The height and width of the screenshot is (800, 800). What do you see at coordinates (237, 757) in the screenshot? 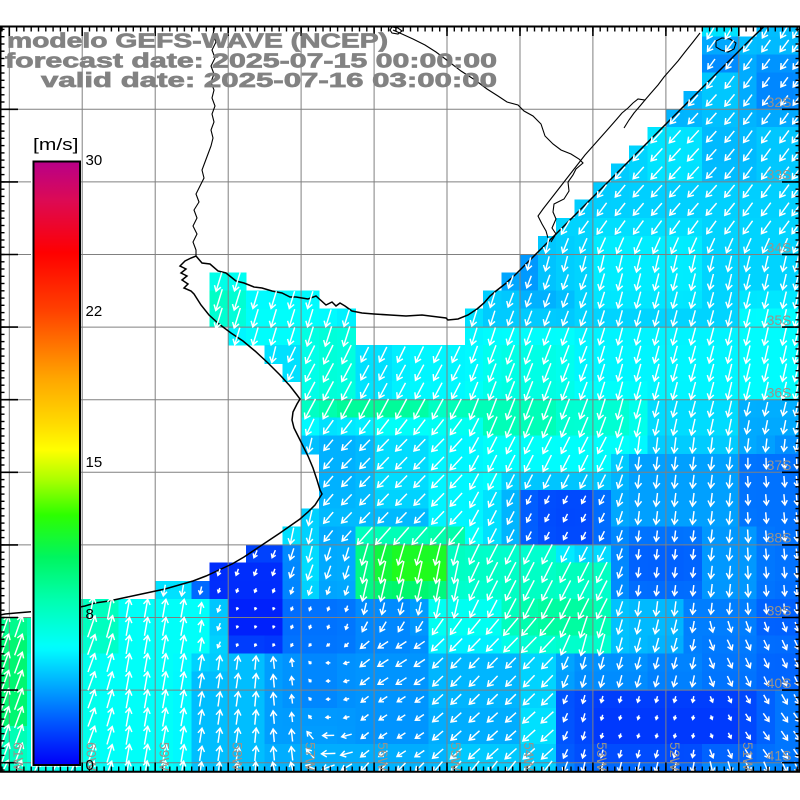
I see `svg-text: 58W` at bounding box center [237, 757].